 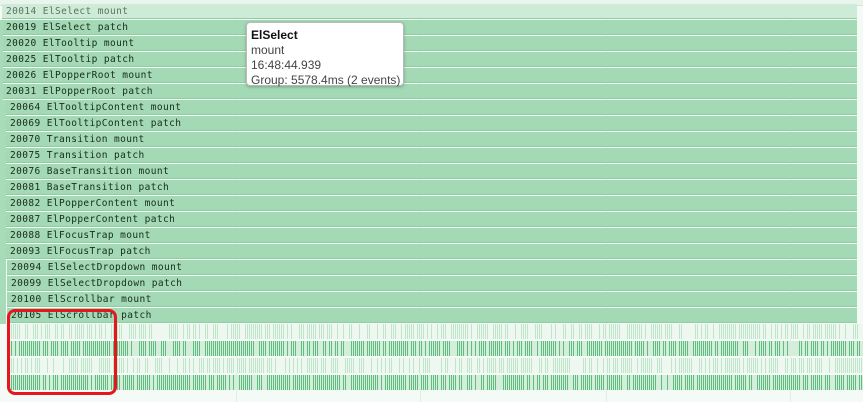 I want to click on event-track, so click(x=435, y=365).